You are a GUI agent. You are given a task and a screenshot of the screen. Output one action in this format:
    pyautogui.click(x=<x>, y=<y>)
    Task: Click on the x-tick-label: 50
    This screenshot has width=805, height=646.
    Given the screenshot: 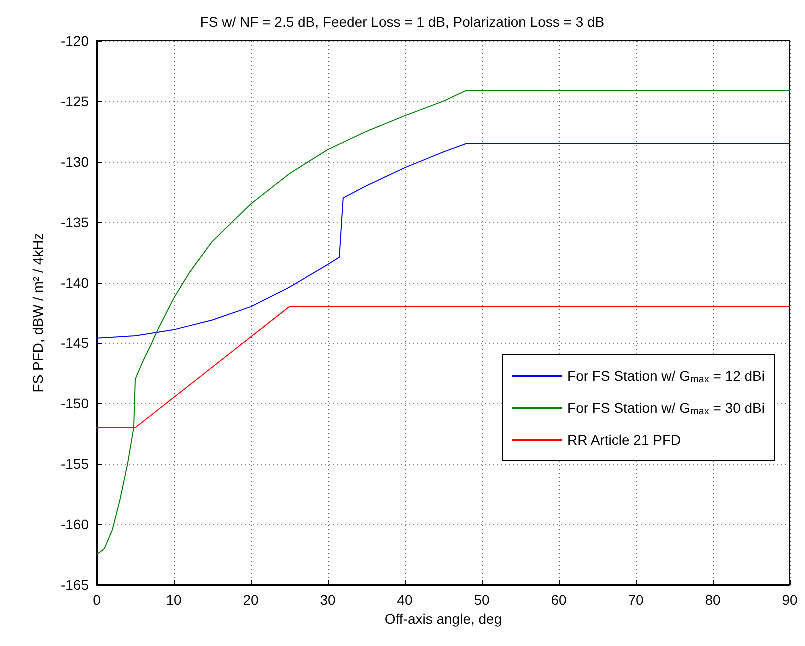 What is the action you would take?
    pyautogui.click(x=482, y=600)
    